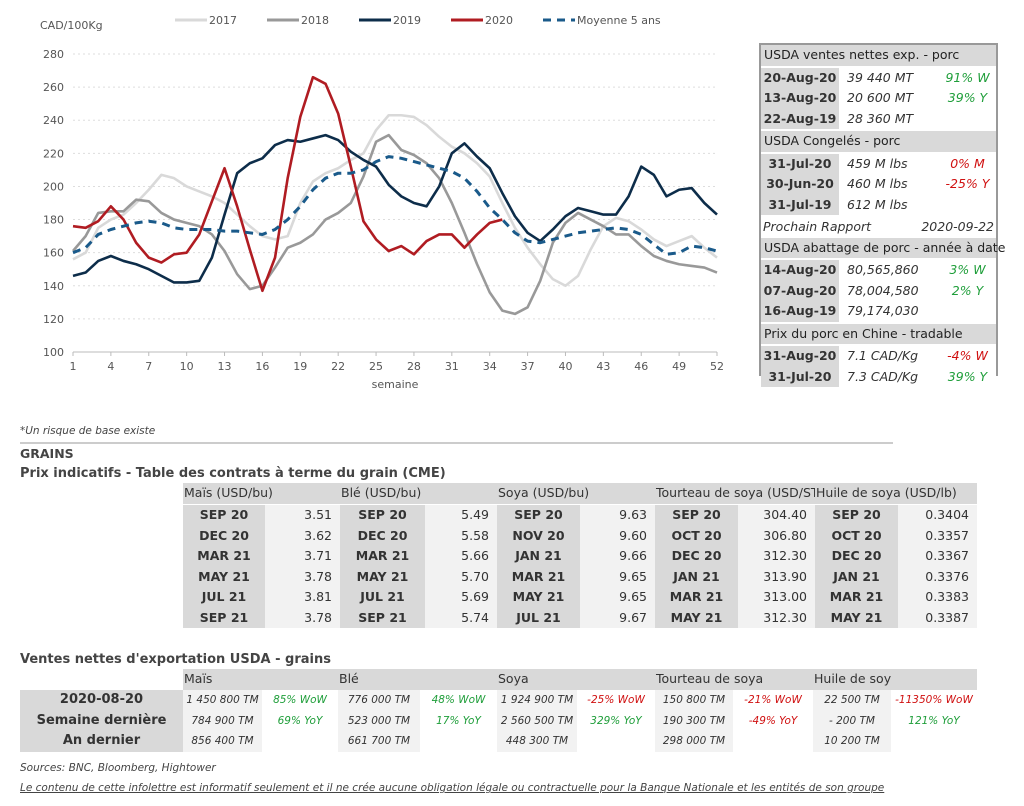 The height and width of the screenshot is (806, 1024). I want to click on legend-label: 2018, so click(315, 20).